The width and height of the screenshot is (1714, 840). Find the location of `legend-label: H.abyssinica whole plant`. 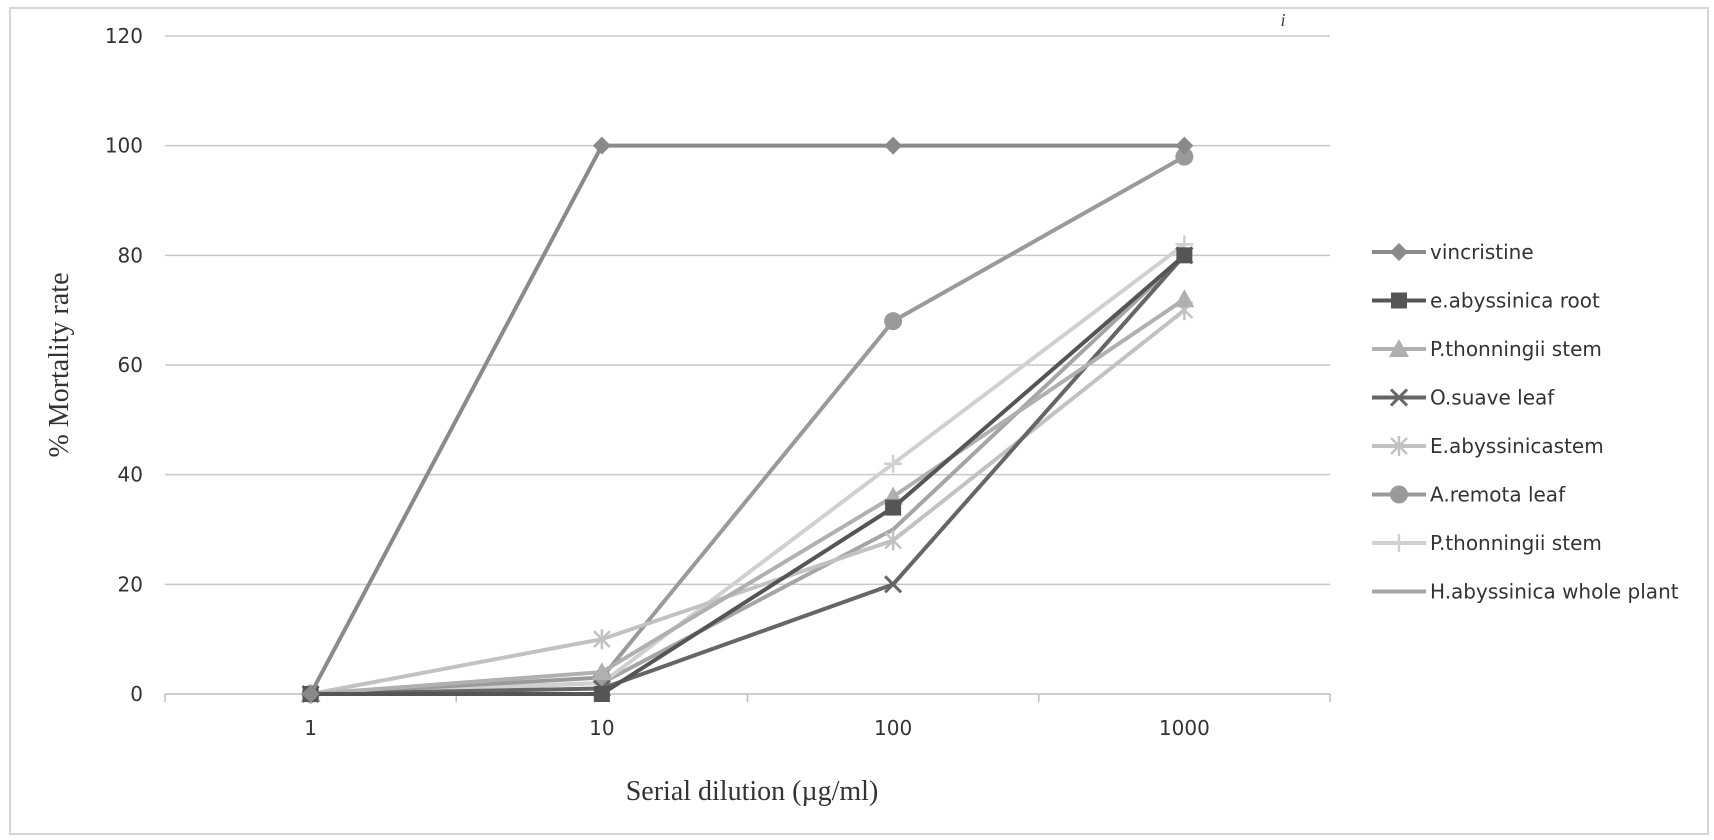

legend-label: H.abyssinica whole plant is located at coordinates (1554, 592).